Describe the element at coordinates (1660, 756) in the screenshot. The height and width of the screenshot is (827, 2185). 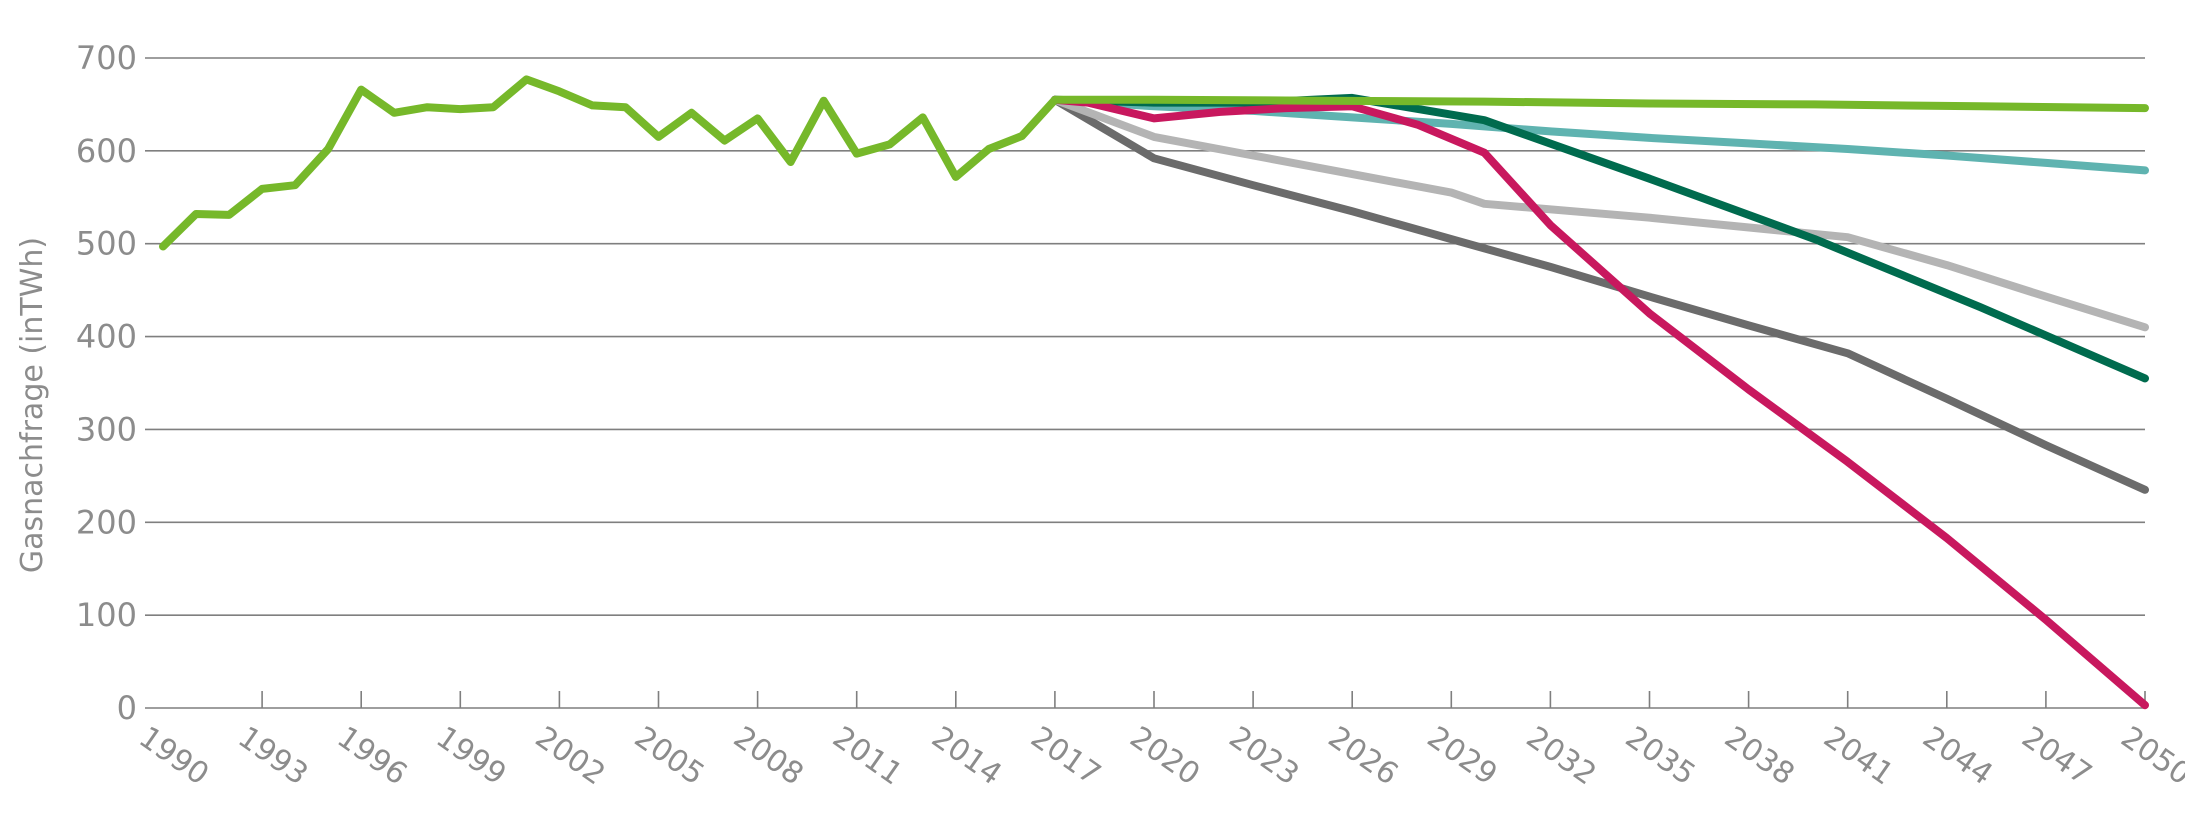
I see `x-tick-label-2035: 2035` at that location.